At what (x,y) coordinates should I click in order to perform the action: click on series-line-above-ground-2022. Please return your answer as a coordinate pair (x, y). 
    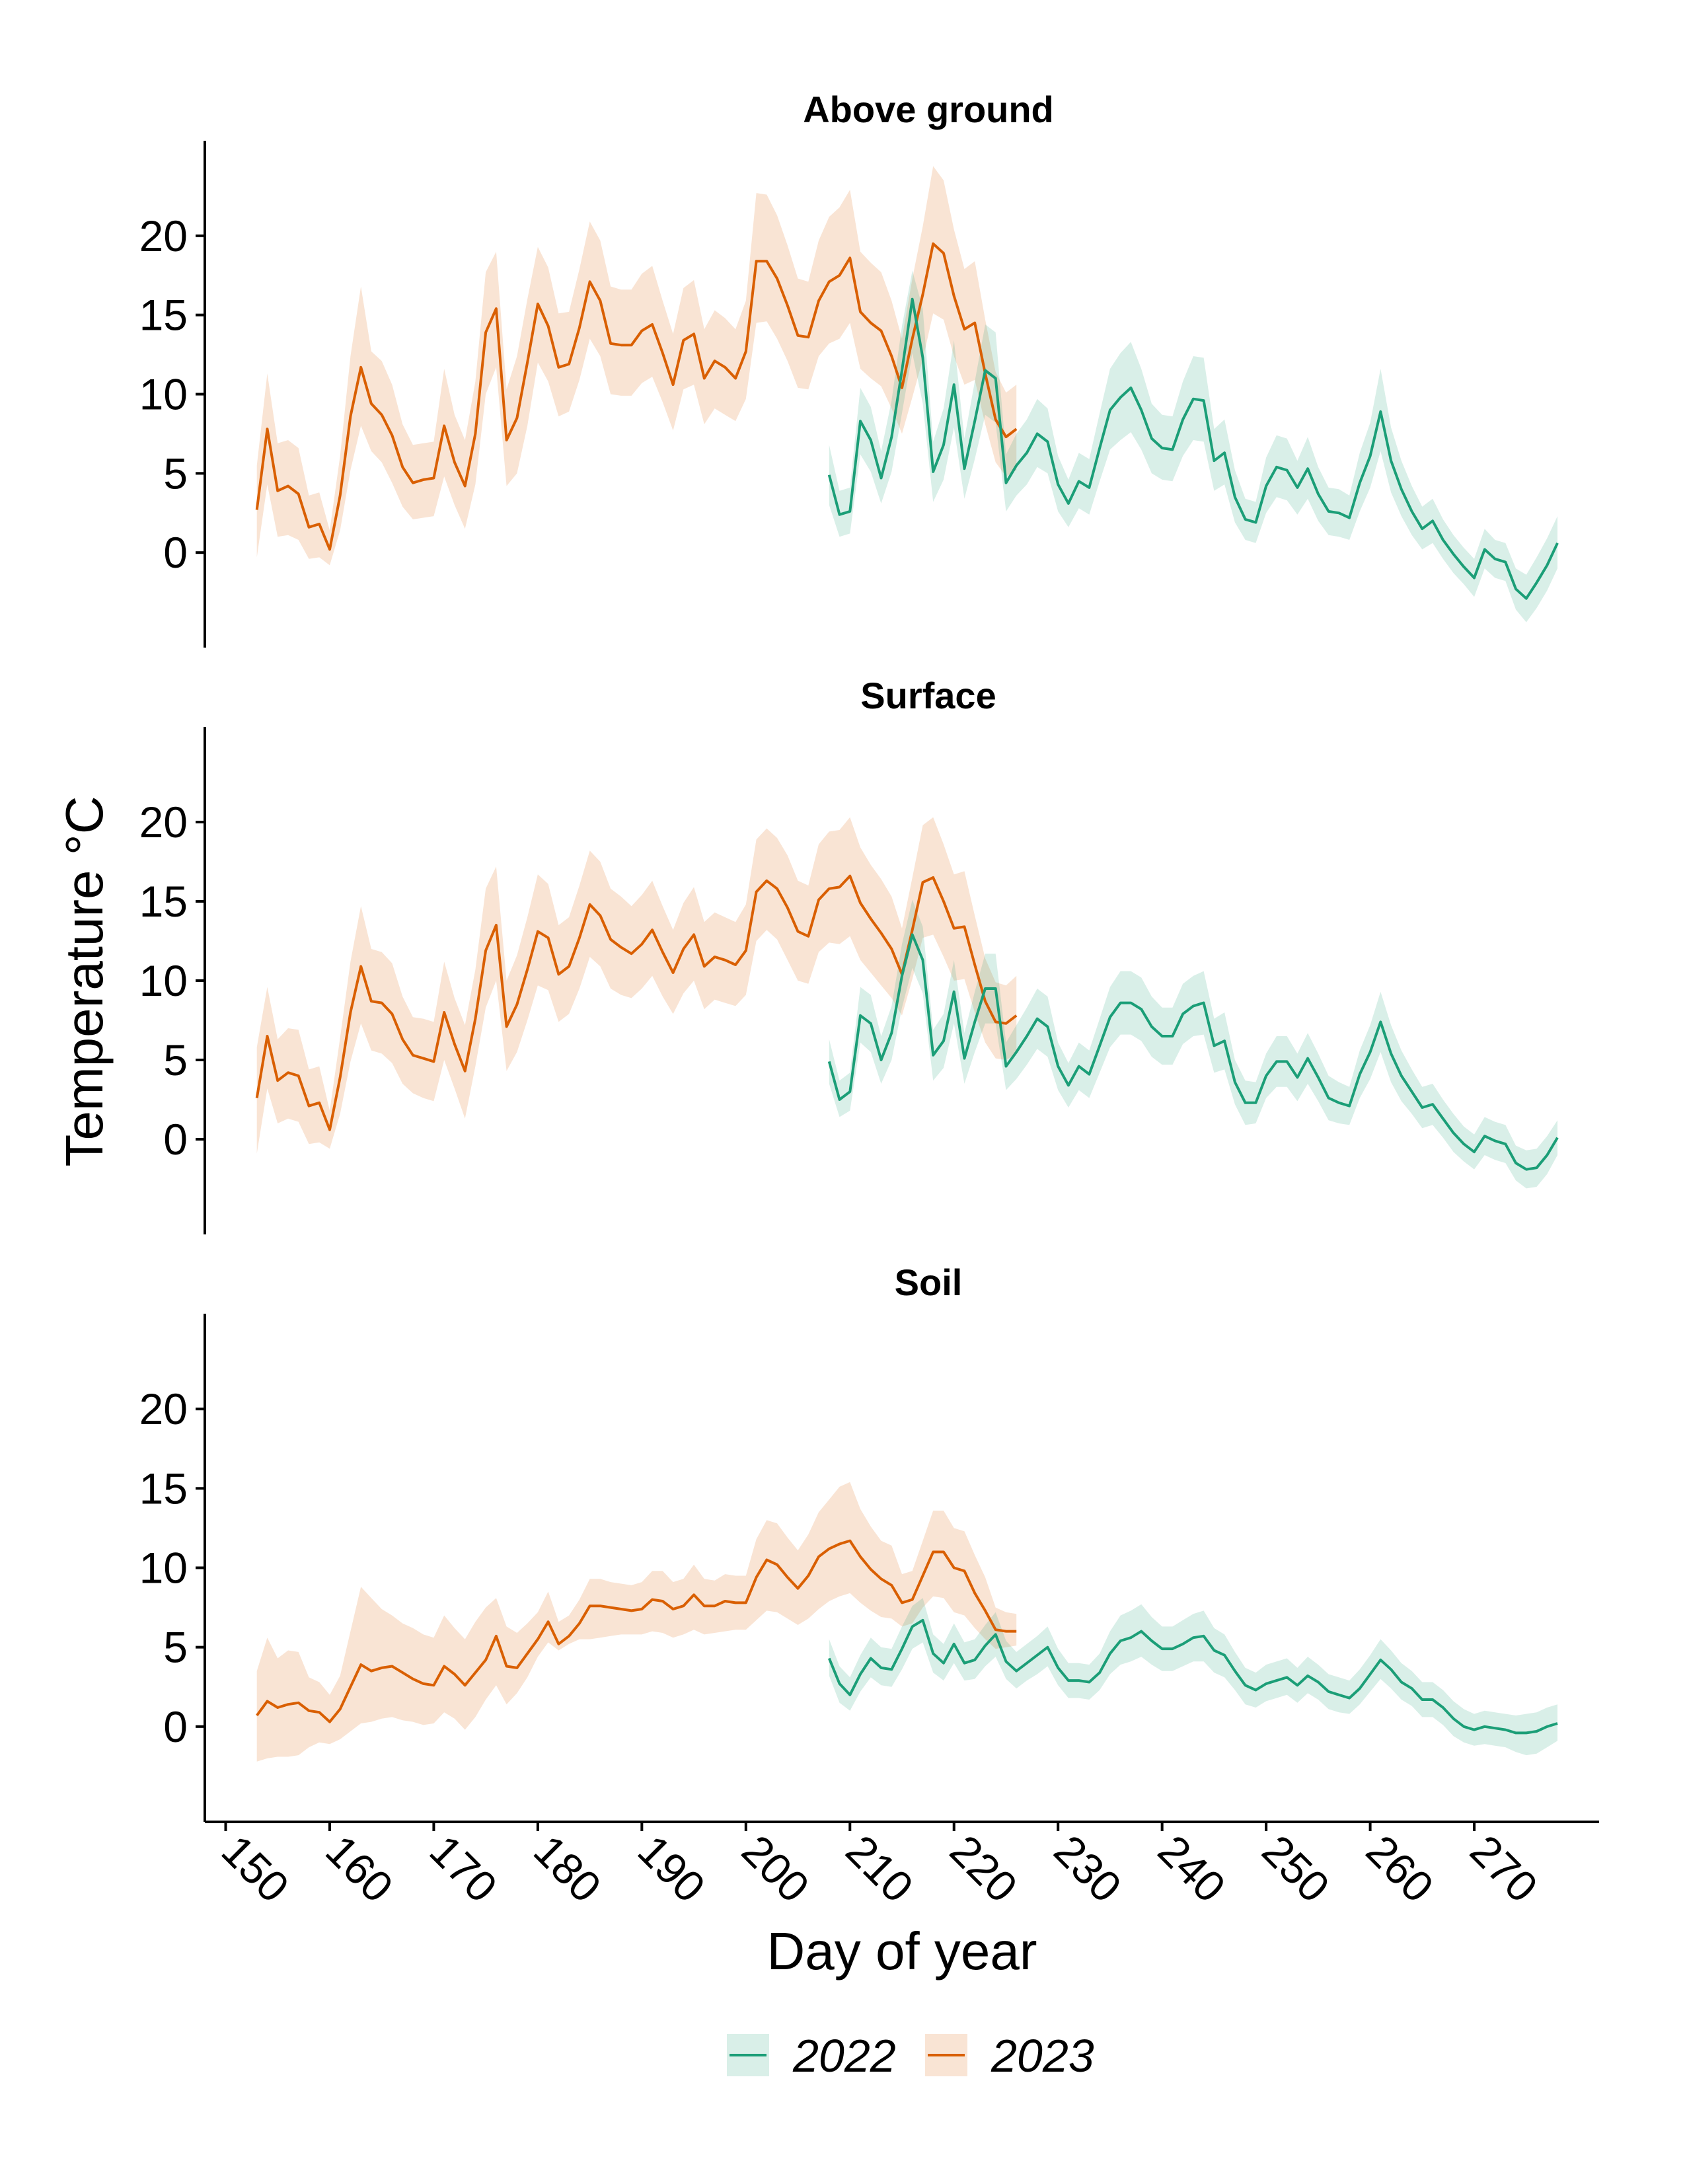
    Looking at the image, I should click on (1193, 448).